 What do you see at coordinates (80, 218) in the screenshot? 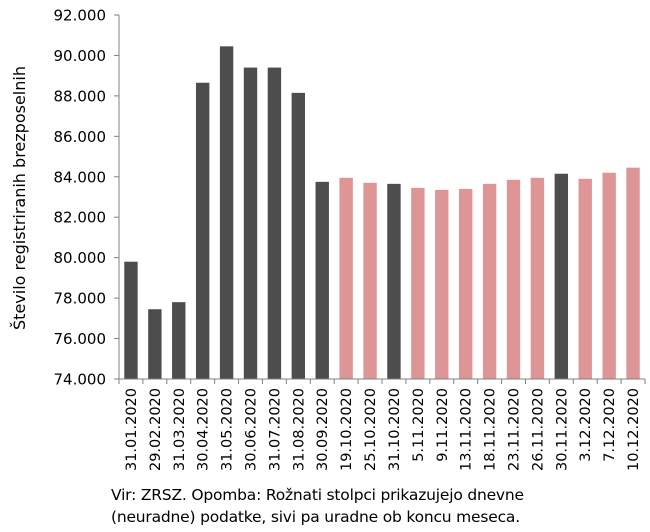
I see `y-tick-label: 82.000` at bounding box center [80, 218].